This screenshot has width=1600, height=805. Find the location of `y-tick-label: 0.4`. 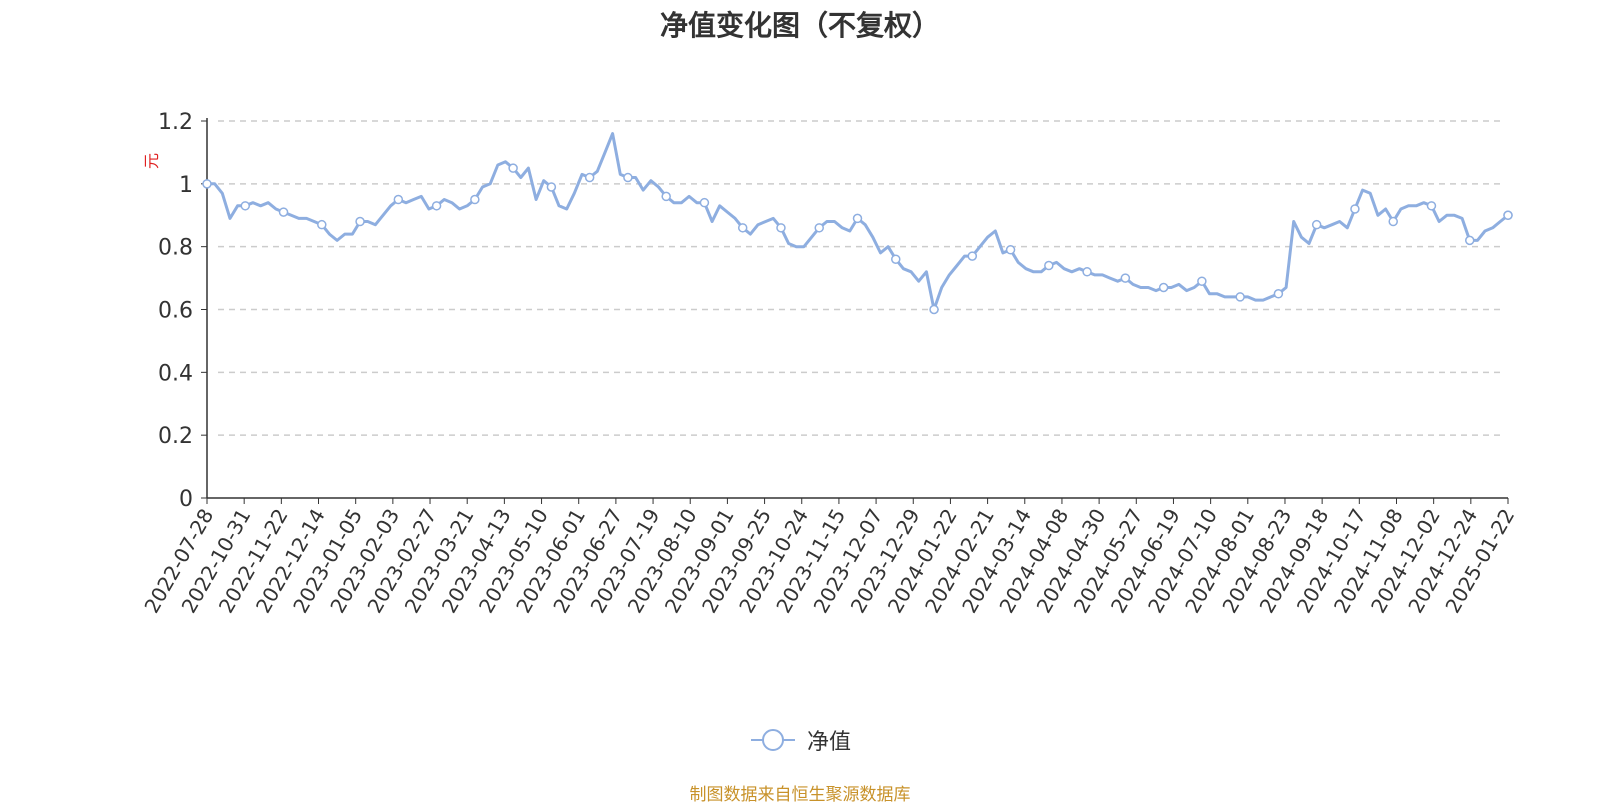

y-tick-label: 0.4 is located at coordinates (175, 373).